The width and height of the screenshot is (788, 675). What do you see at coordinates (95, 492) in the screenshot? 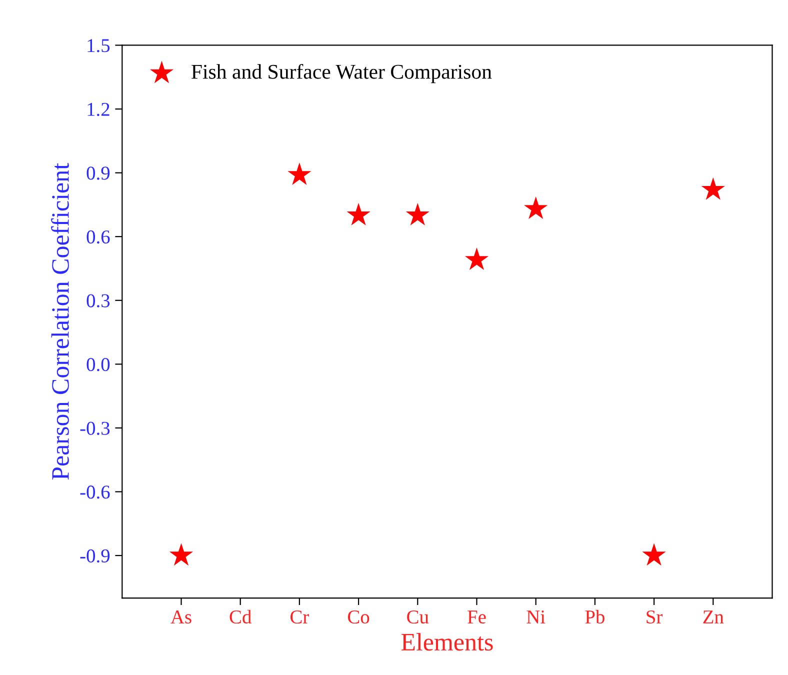
I see `y-tick-label: -0.6` at bounding box center [95, 492].